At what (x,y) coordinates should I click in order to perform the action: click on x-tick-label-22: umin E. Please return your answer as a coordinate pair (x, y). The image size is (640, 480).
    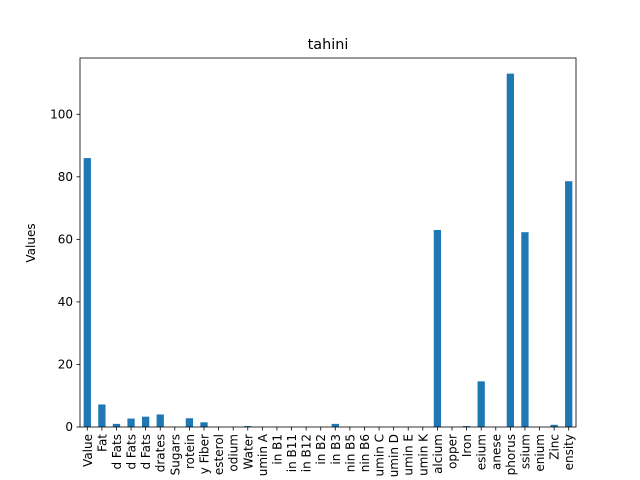
    Looking at the image, I should click on (409, 455).